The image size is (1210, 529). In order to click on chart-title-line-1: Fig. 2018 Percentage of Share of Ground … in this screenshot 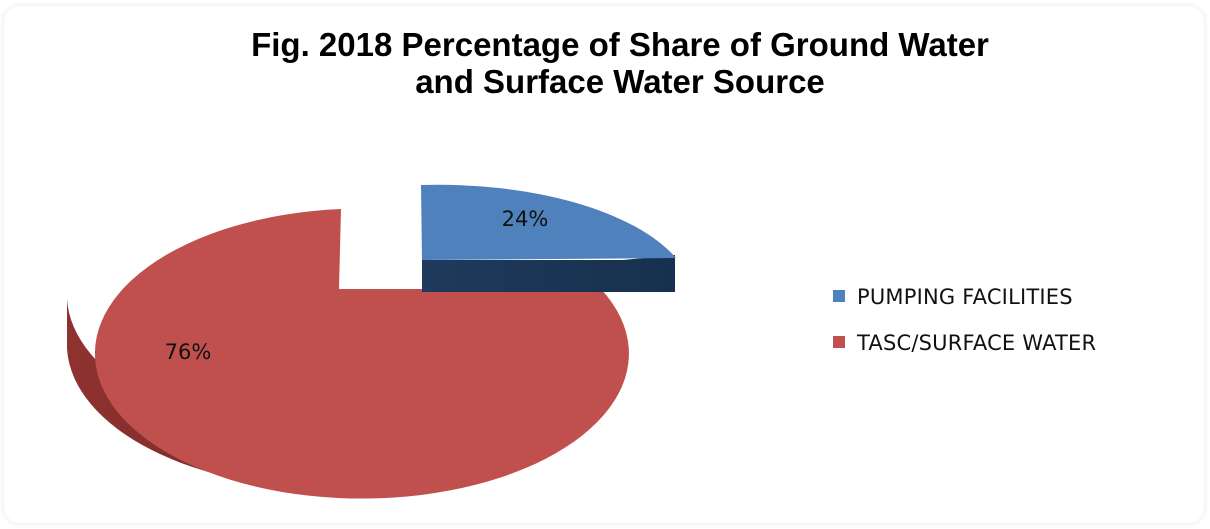, I will do `click(620, 44)`.